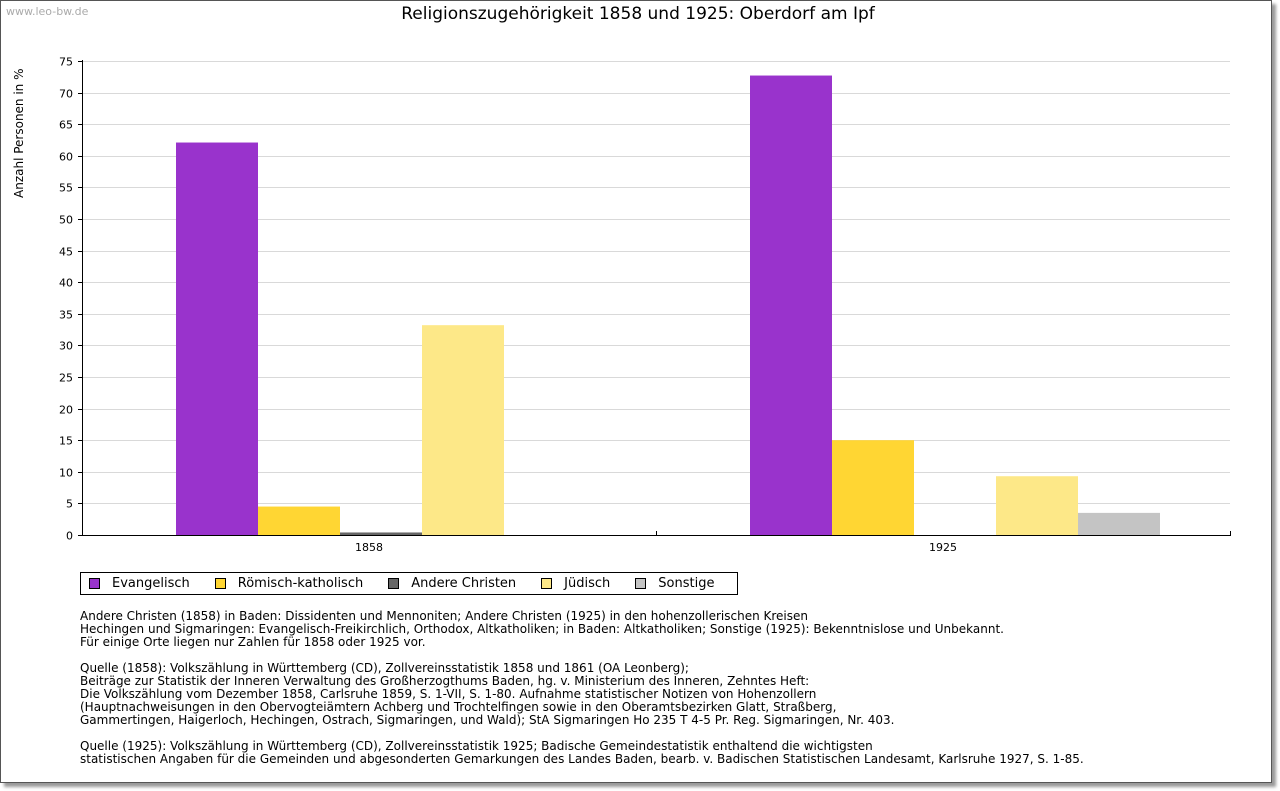 The height and width of the screenshot is (791, 1280). I want to click on y-tick-label: 55, so click(66, 188).